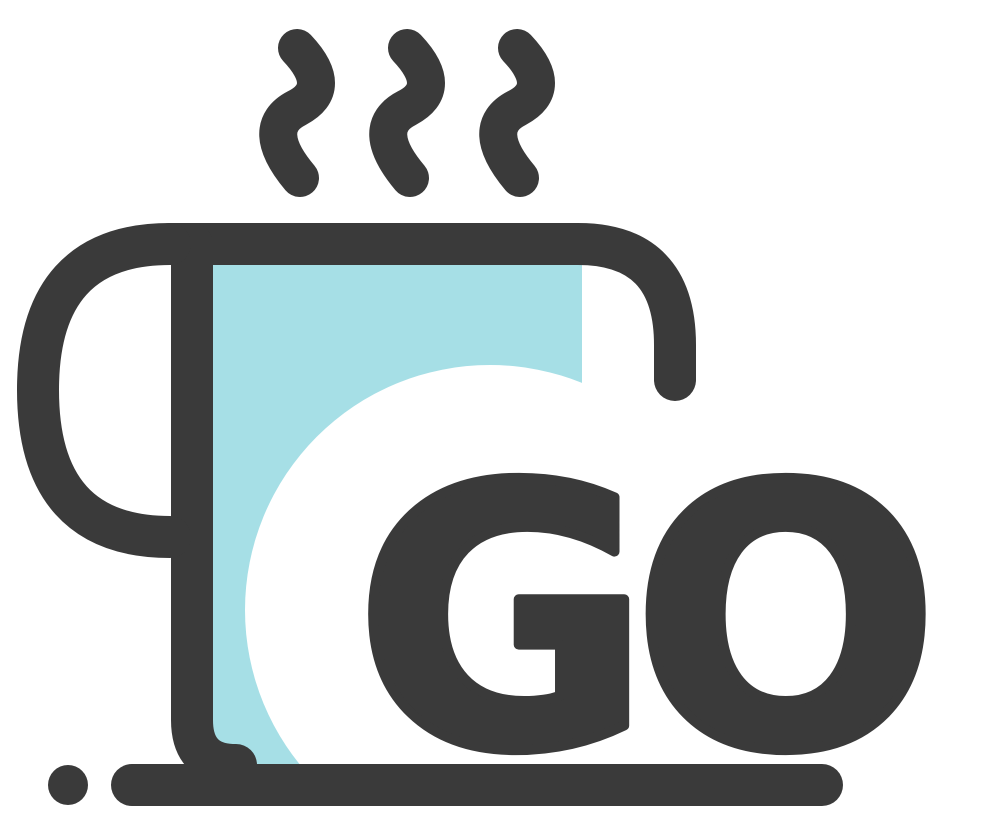  What do you see at coordinates (407, 113) in the screenshot?
I see `steam-icon` at bounding box center [407, 113].